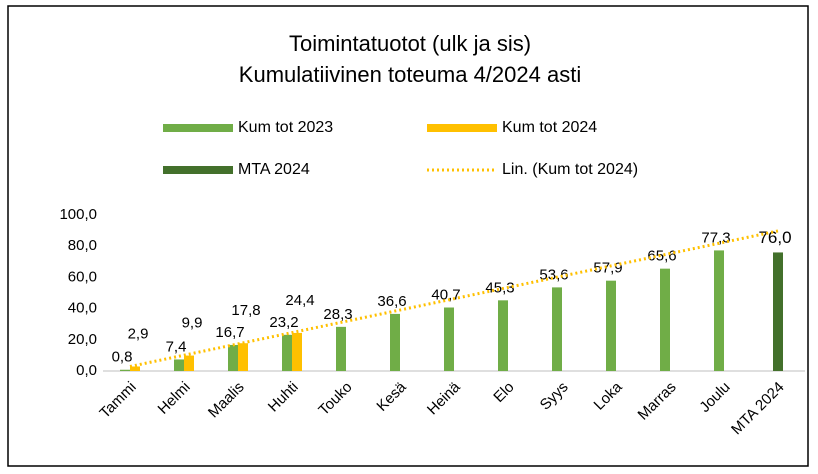 The image size is (818, 474). I want to click on data-label: 7,4, so click(176, 346).